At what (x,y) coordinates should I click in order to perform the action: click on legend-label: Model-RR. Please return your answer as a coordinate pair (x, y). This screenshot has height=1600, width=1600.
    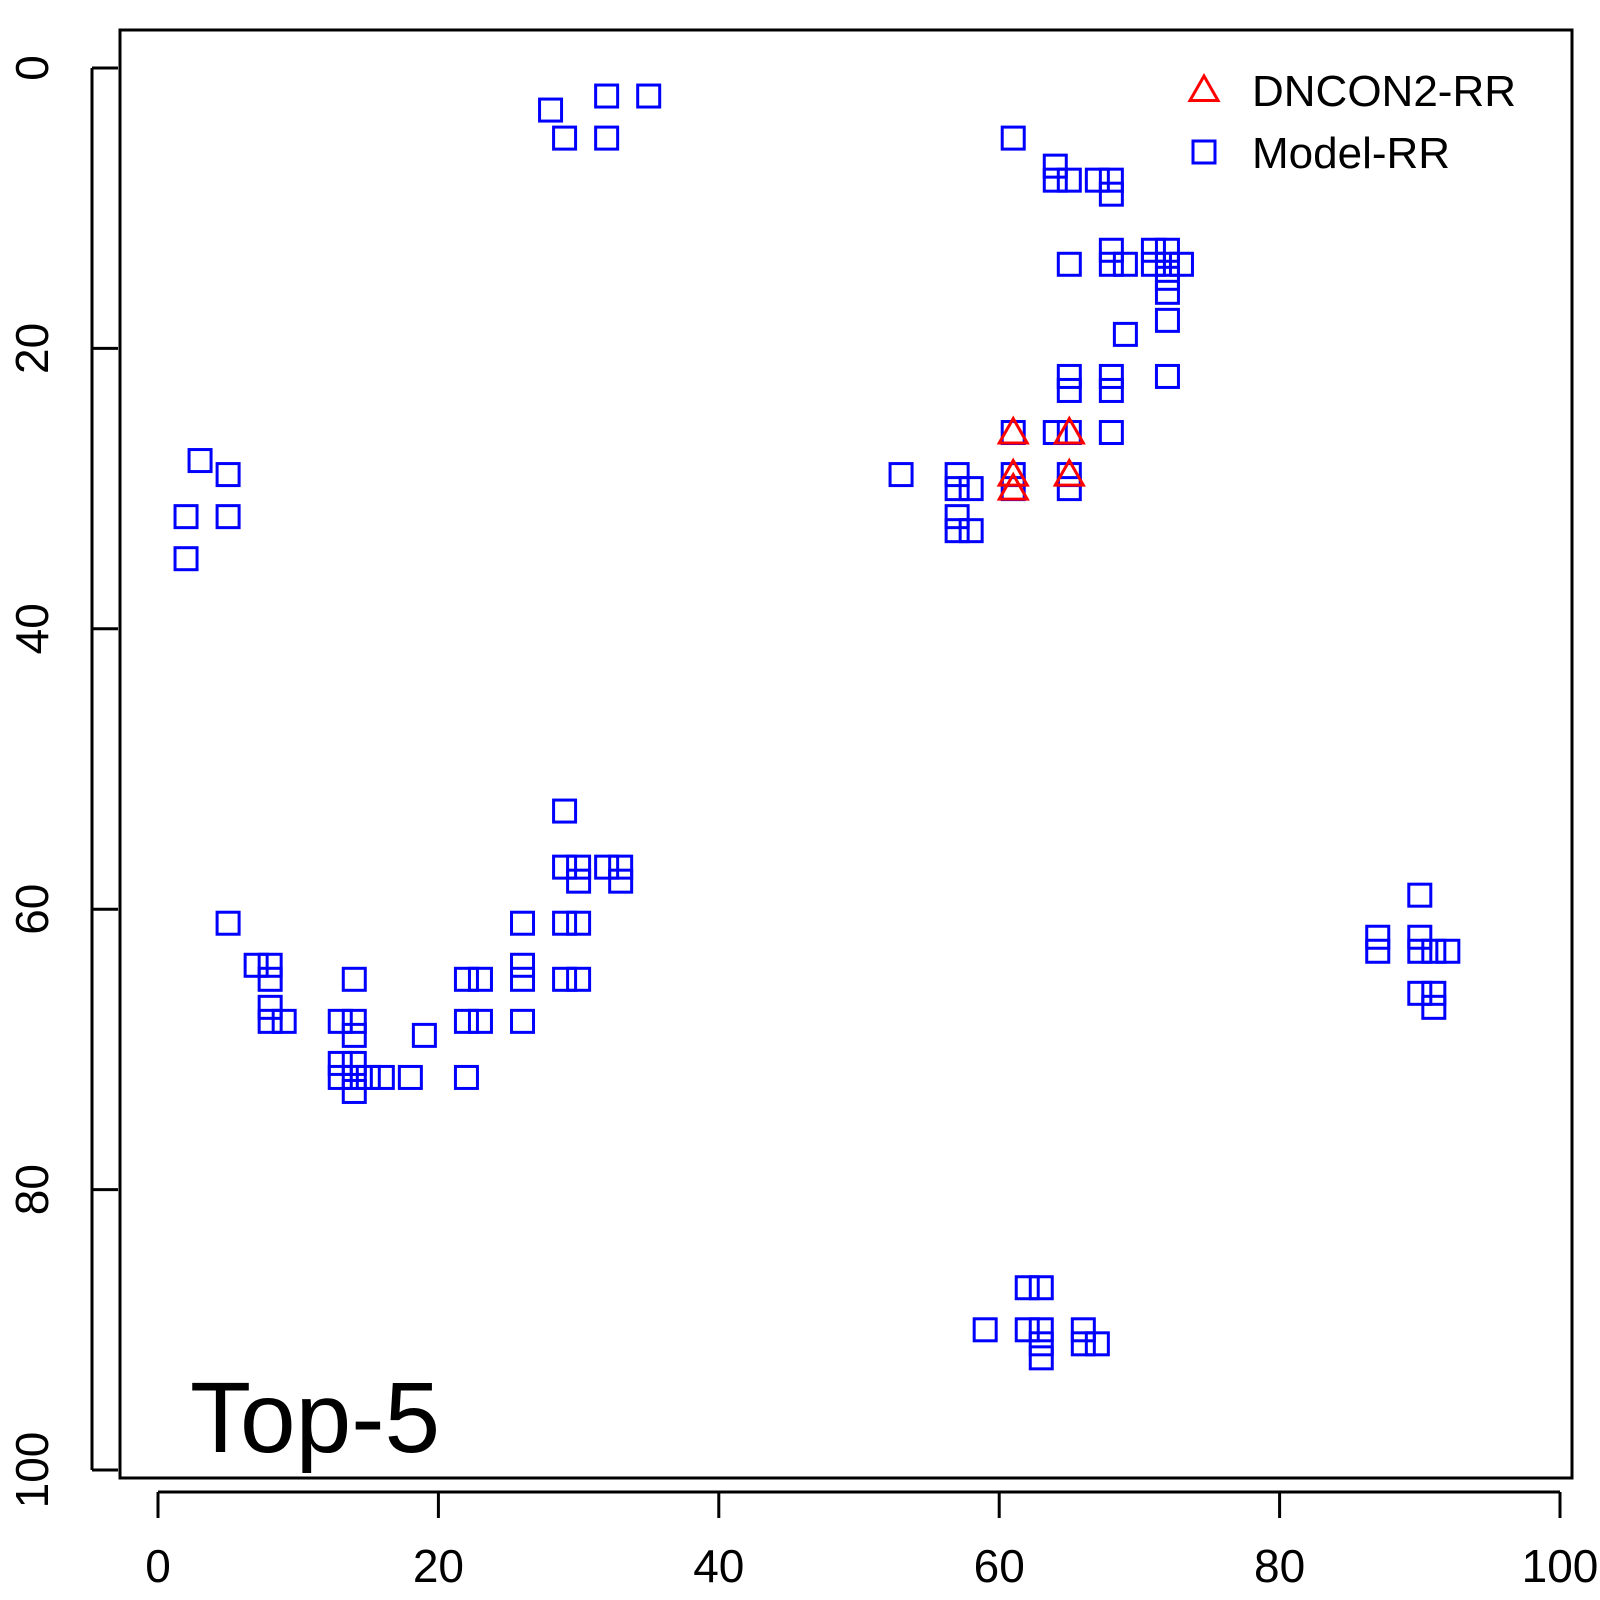
    Looking at the image, I should click on (1351, 153).